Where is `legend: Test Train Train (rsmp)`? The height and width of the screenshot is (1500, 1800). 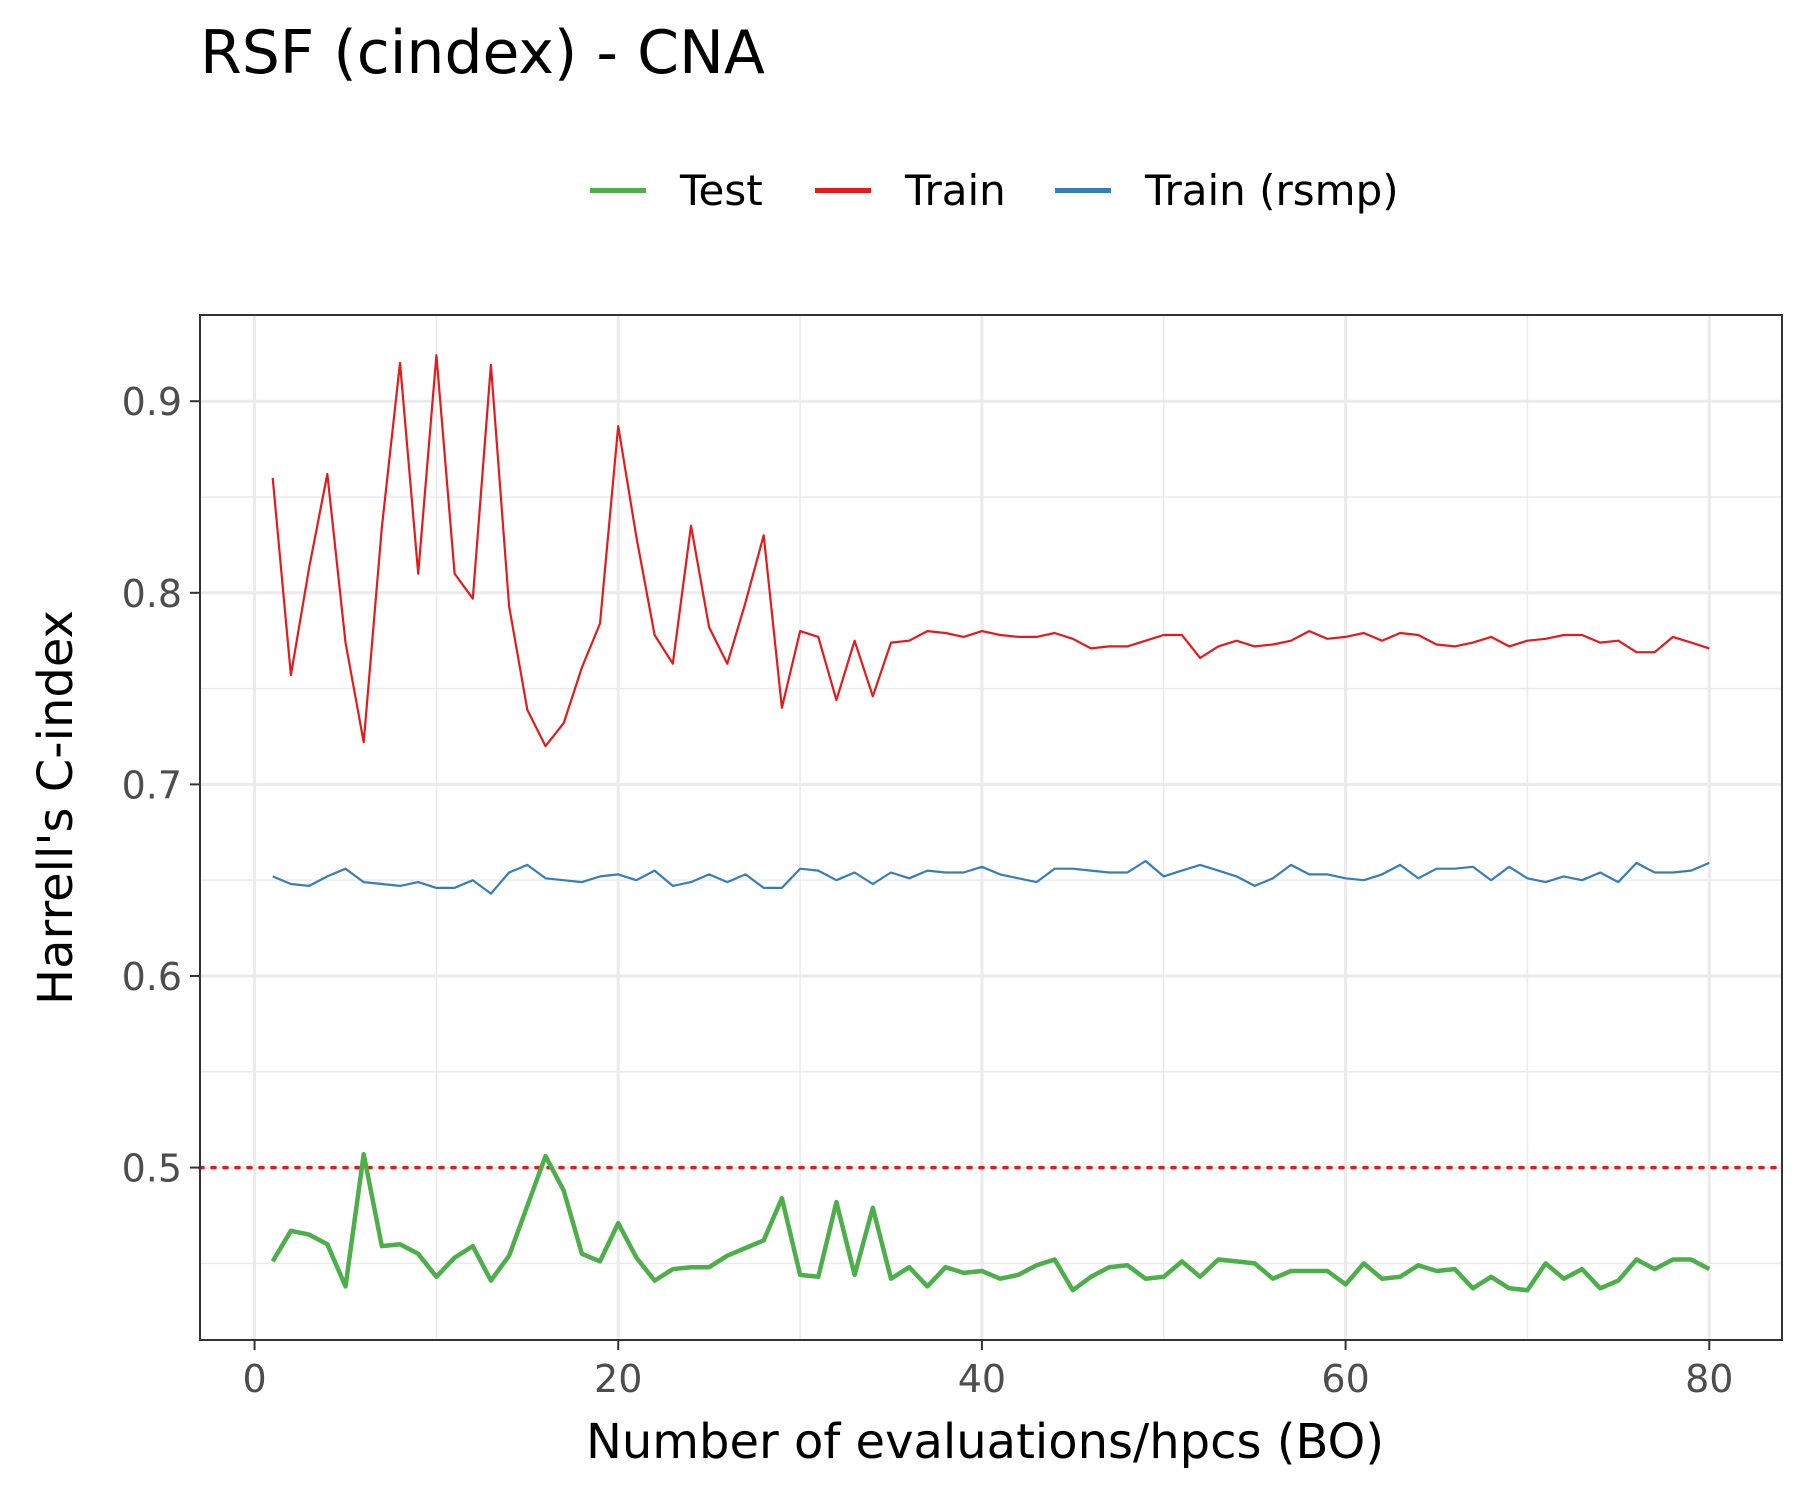 legend: Test Train Train (rsmp) is located at coordinates (900, 190).